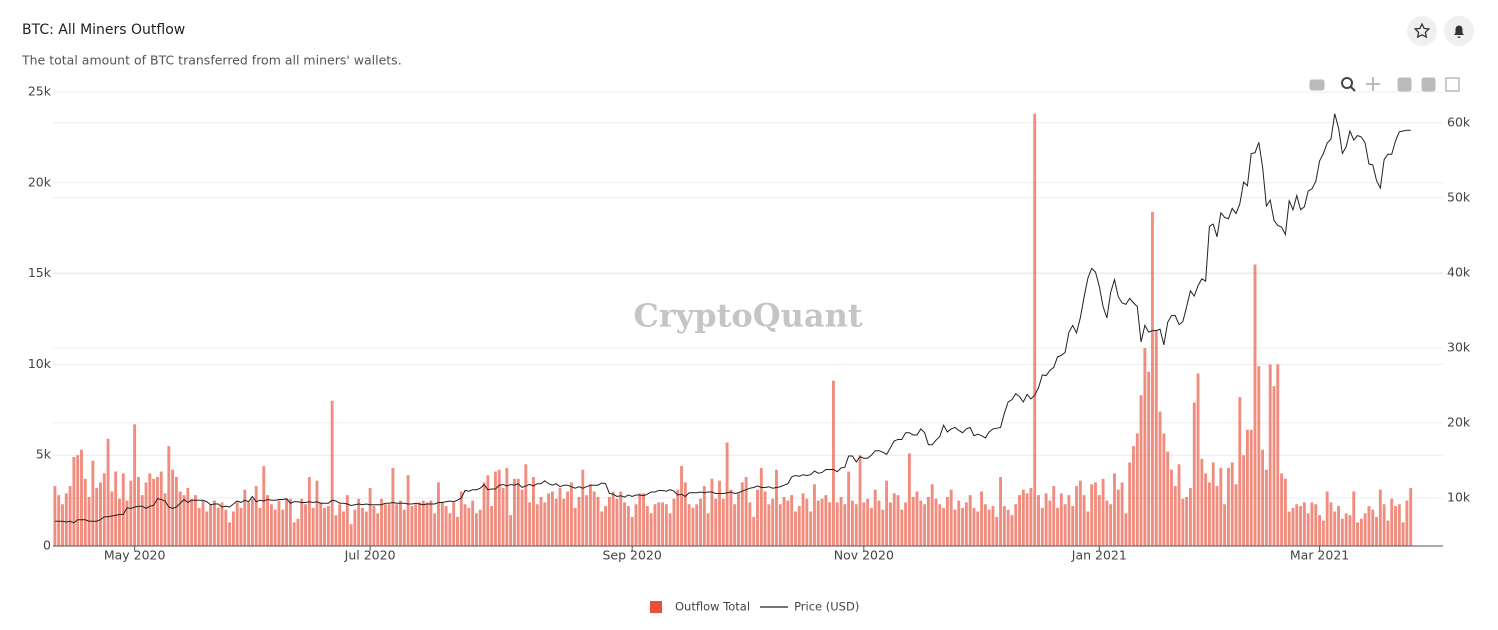 The image size is (1498, 630). What do you see at coordinates (809, 607) in the screenshot?
I see `legend-item: Price (USD)` at bounding box center [809, 607].